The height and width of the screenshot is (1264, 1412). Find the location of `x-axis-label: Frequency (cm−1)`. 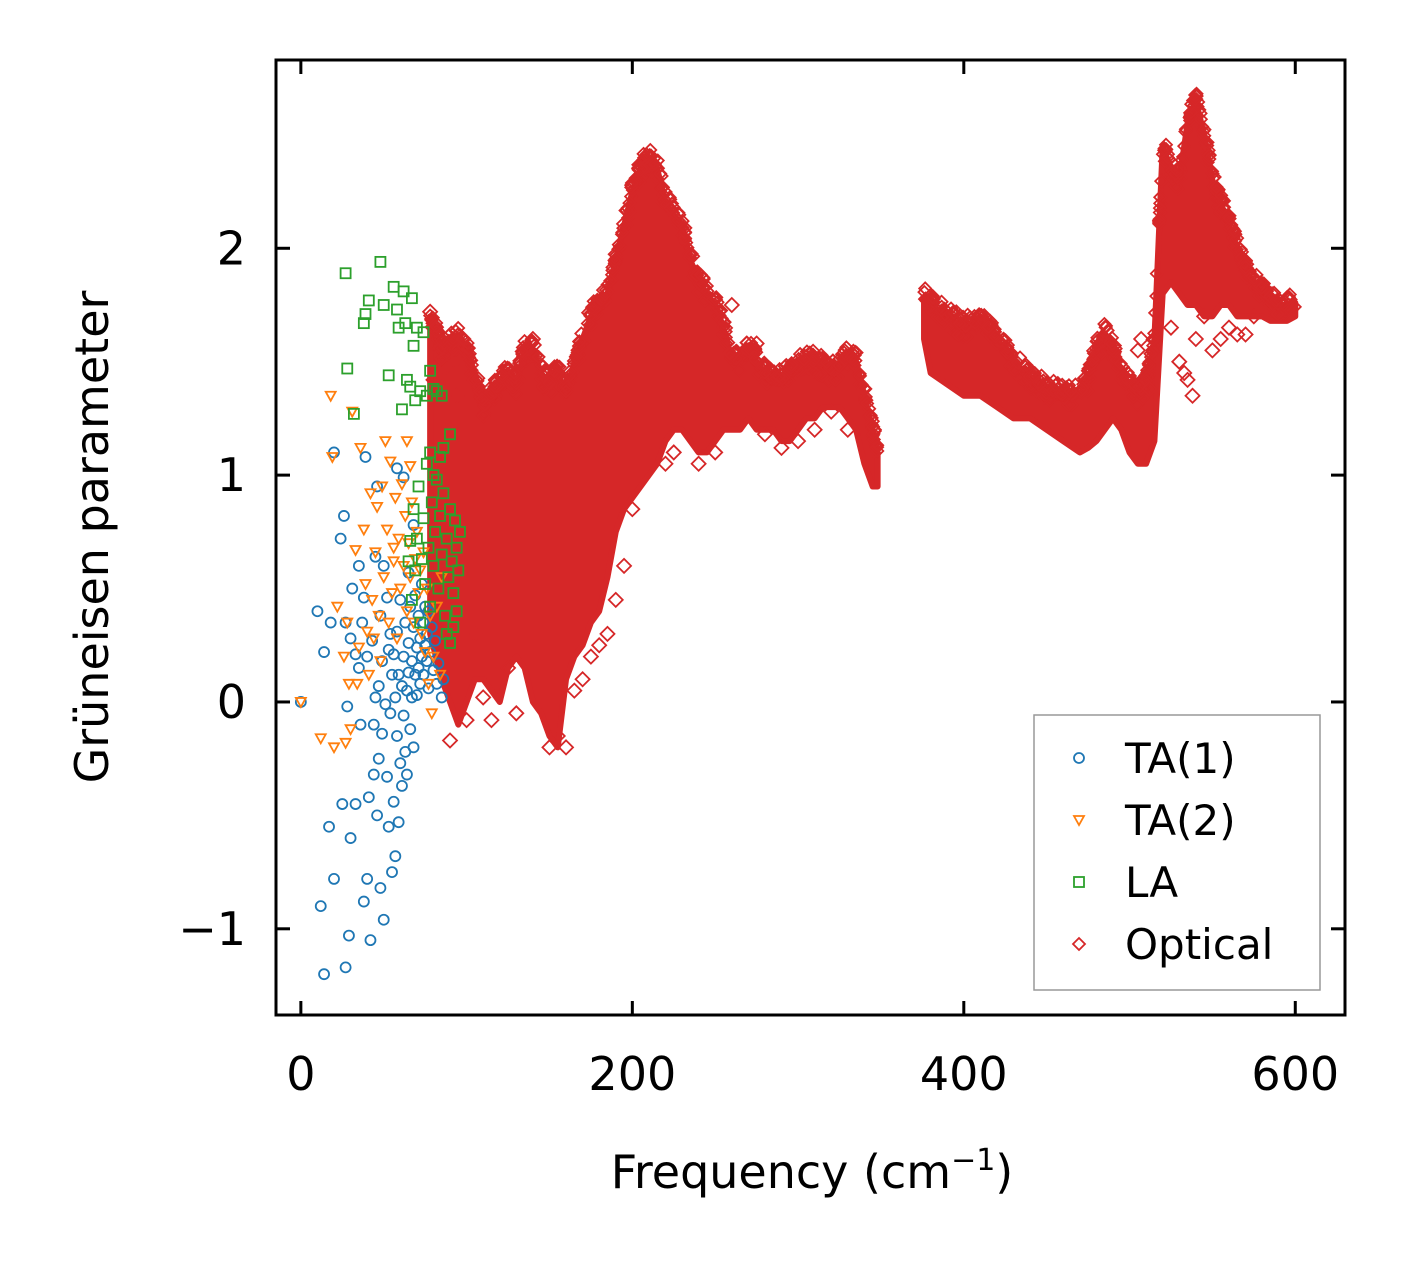

x-axis-label: Frequency (cm−1) is located at coordinates (812, 1171).